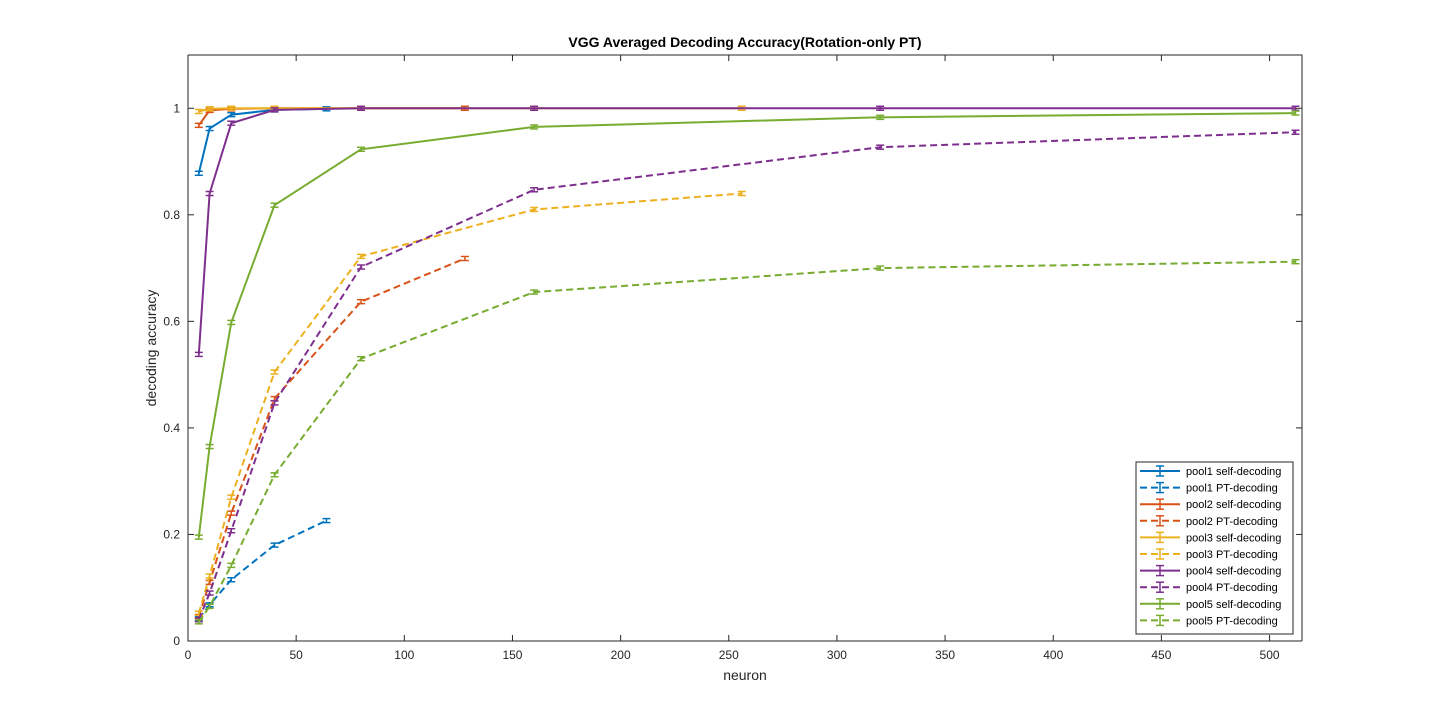 Image resolution: width=1440 pixels, height=720 pixels. I want to click on x-tick-label: 300, so click(837, 655).